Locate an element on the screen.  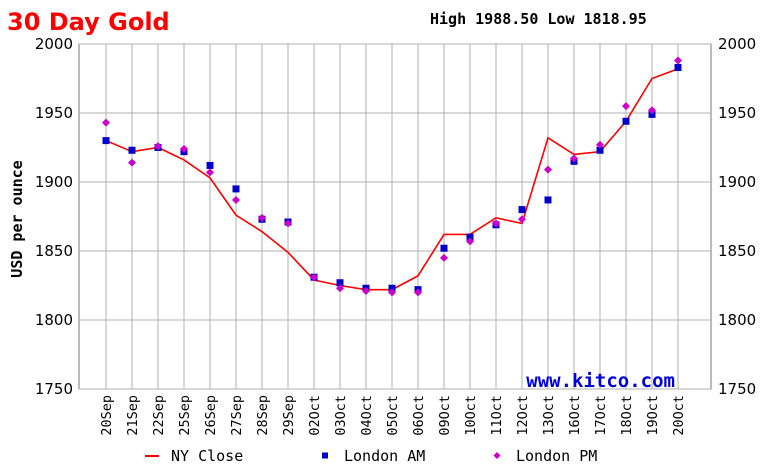
x-tick-label: 28Sep is located at coordinates (263, 415).